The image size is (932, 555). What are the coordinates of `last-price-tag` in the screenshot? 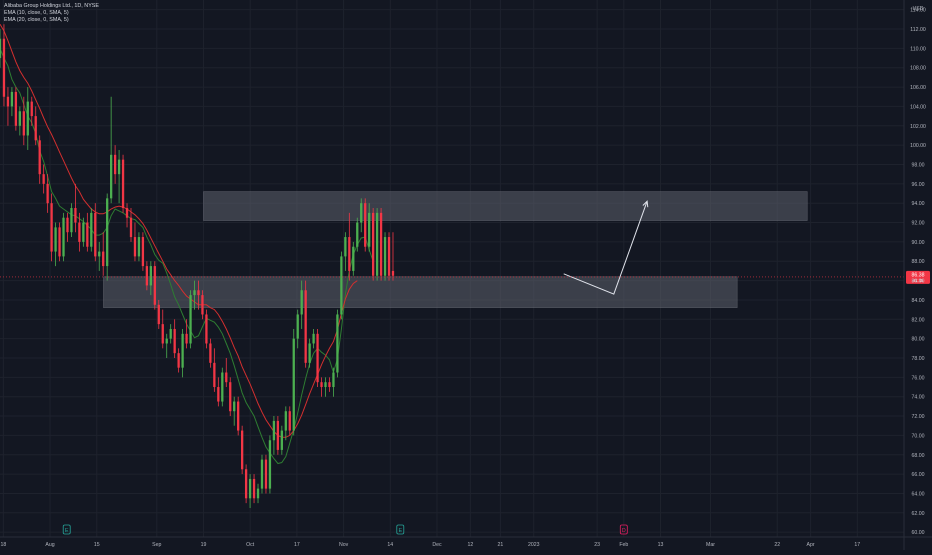 It's located at (918, 277).